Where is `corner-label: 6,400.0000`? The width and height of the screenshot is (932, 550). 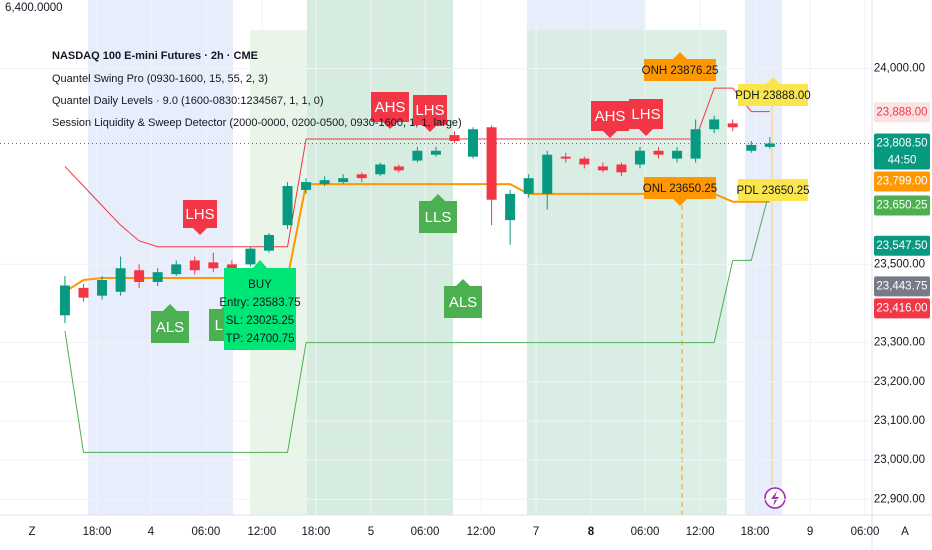 corner-label: 6,400.0000 is located at coordinates (34, 8).